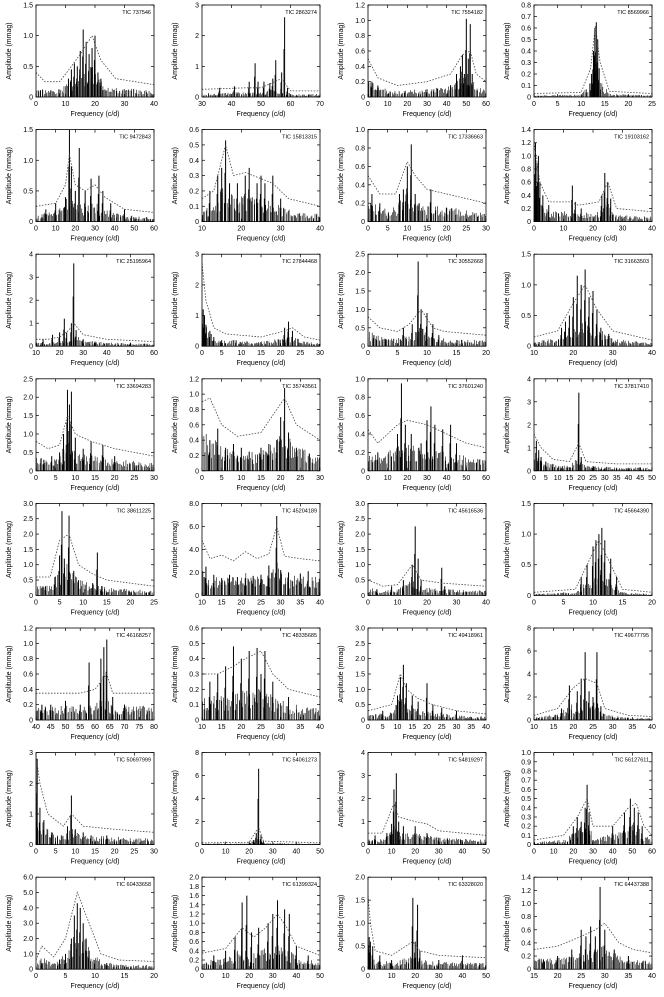 This screenshot has width=664, height=997. I want to click on panel-title: TIC 25195964, so click(133, 262).